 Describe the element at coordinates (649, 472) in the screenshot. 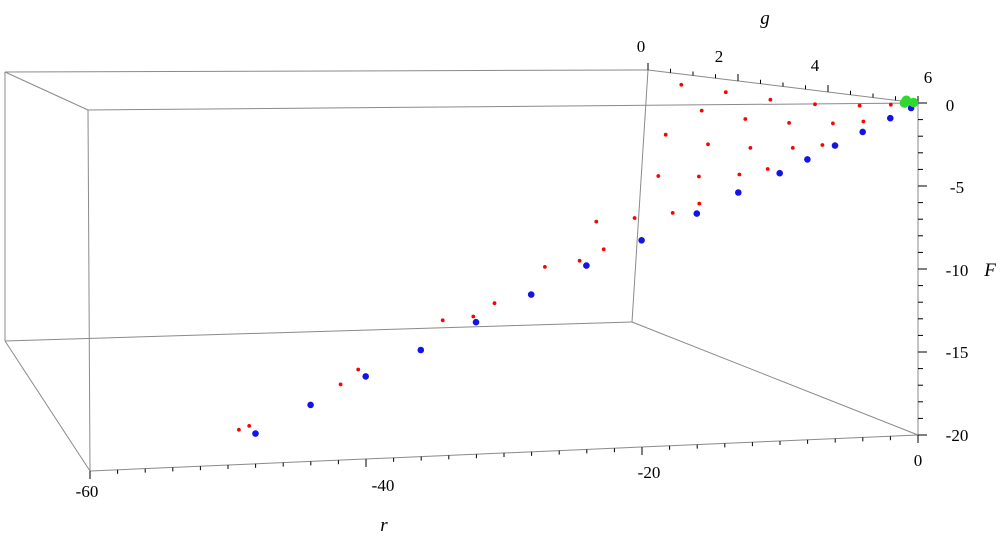

I see `r-tick-label: -20` at that location.